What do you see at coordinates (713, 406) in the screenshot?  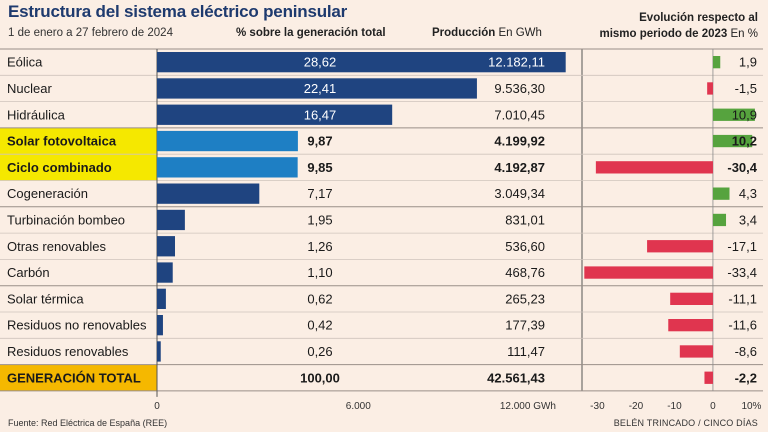 I see `evolution-tick-label: 0` at bounding box center [713, 406].